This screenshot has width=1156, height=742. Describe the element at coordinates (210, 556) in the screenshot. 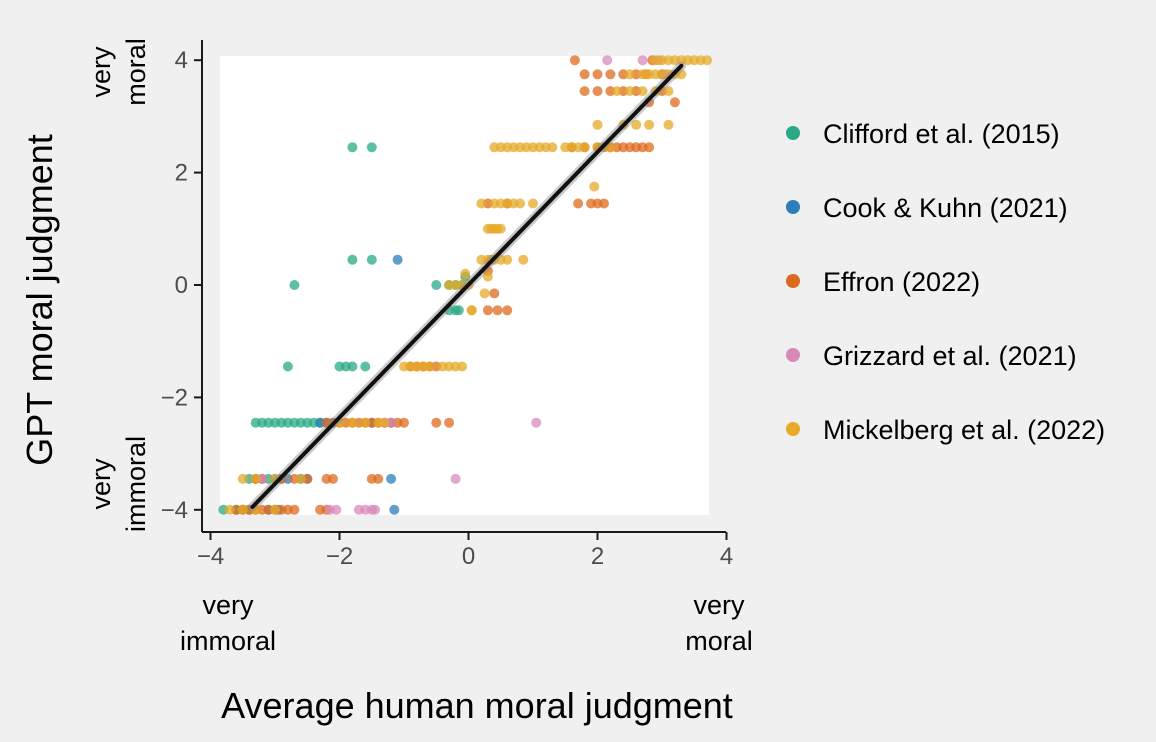

I see `x-tick-label: −4` at that location.